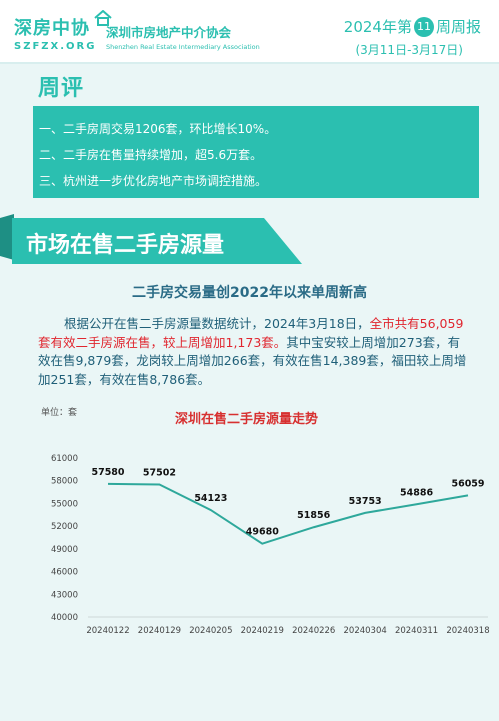 The height and width of the screenshot is (721, 499). What do you see at coordinates (107, 631) in the screenshot?
I see `x-tick-label: 20240122` at bounding box center [107, 631].